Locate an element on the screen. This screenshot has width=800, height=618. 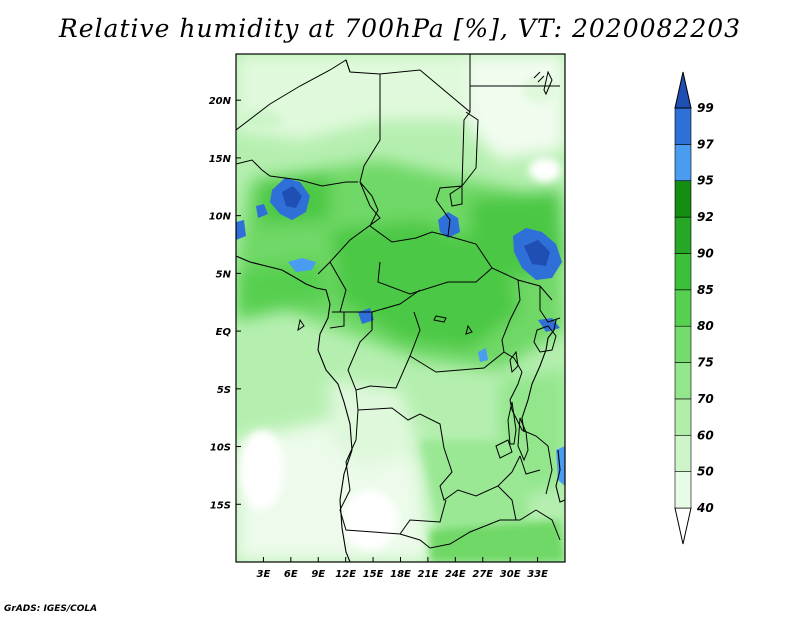
lat-tick-label: 5N is located at coordinates (224, 274).